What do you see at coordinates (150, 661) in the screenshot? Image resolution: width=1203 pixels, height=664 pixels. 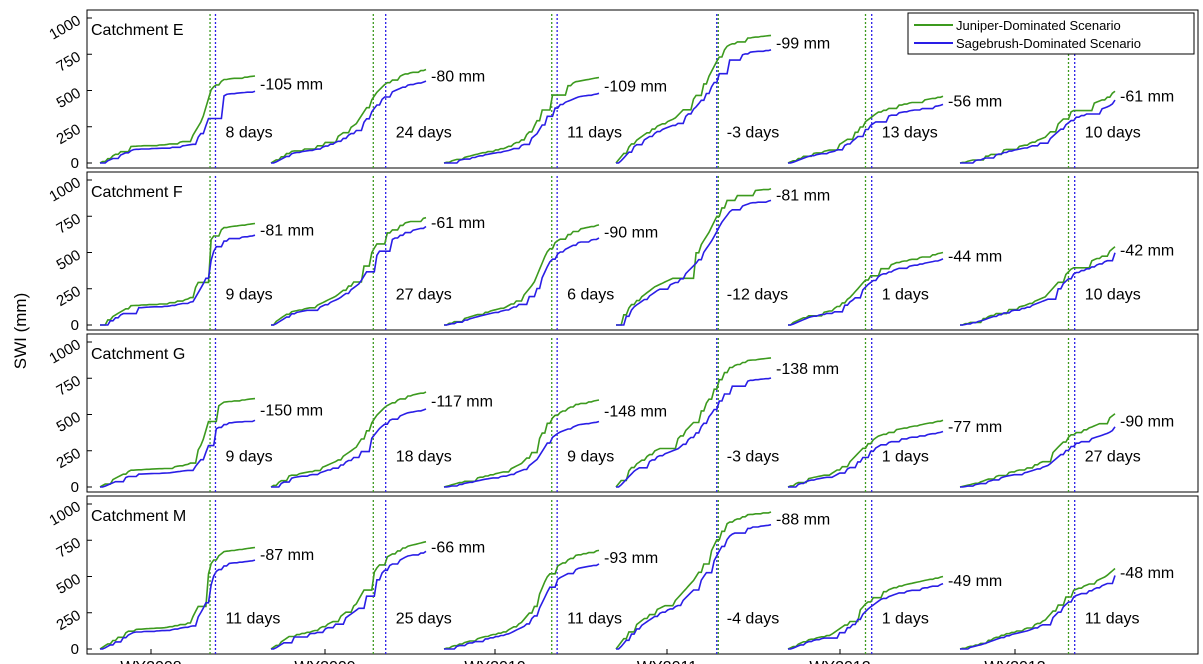 I see `x-tick-label-wy2008: WY2008` at bounding box center [150, 661].